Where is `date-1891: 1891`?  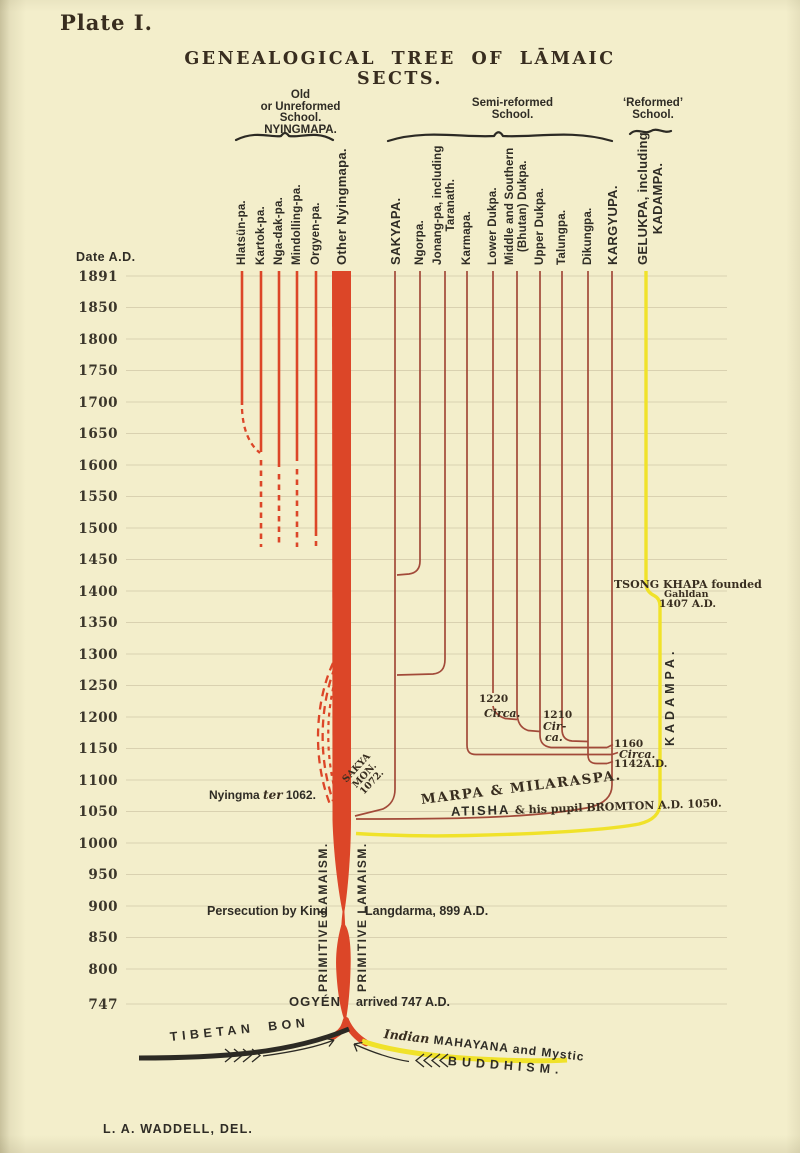 date-1891: 1891 is located at coordinates (98, 277).